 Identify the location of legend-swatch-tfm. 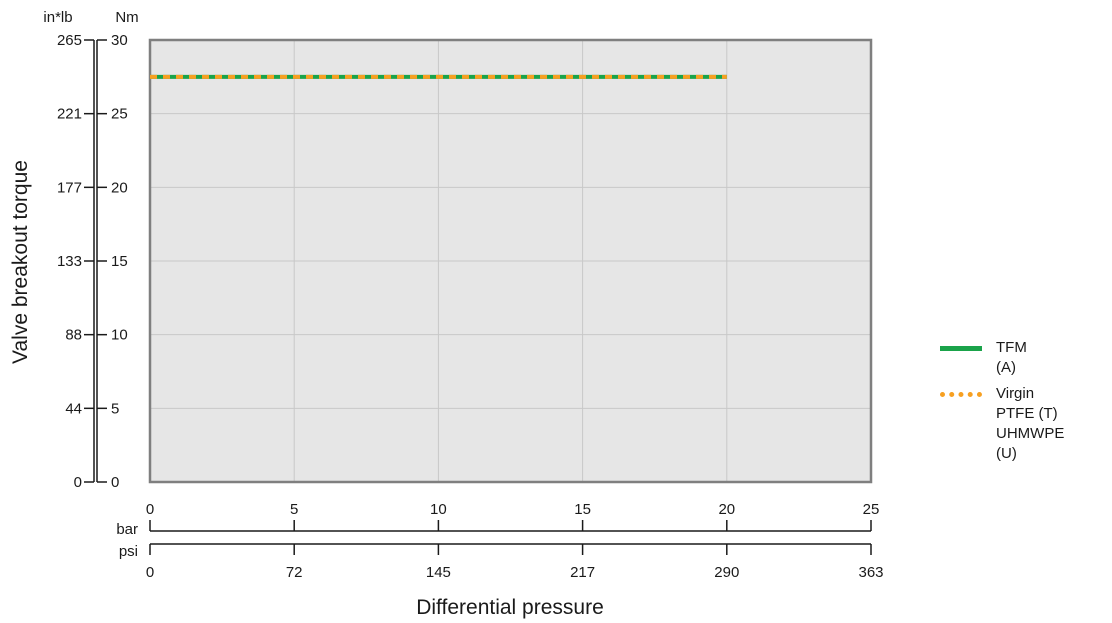
(961, 348).